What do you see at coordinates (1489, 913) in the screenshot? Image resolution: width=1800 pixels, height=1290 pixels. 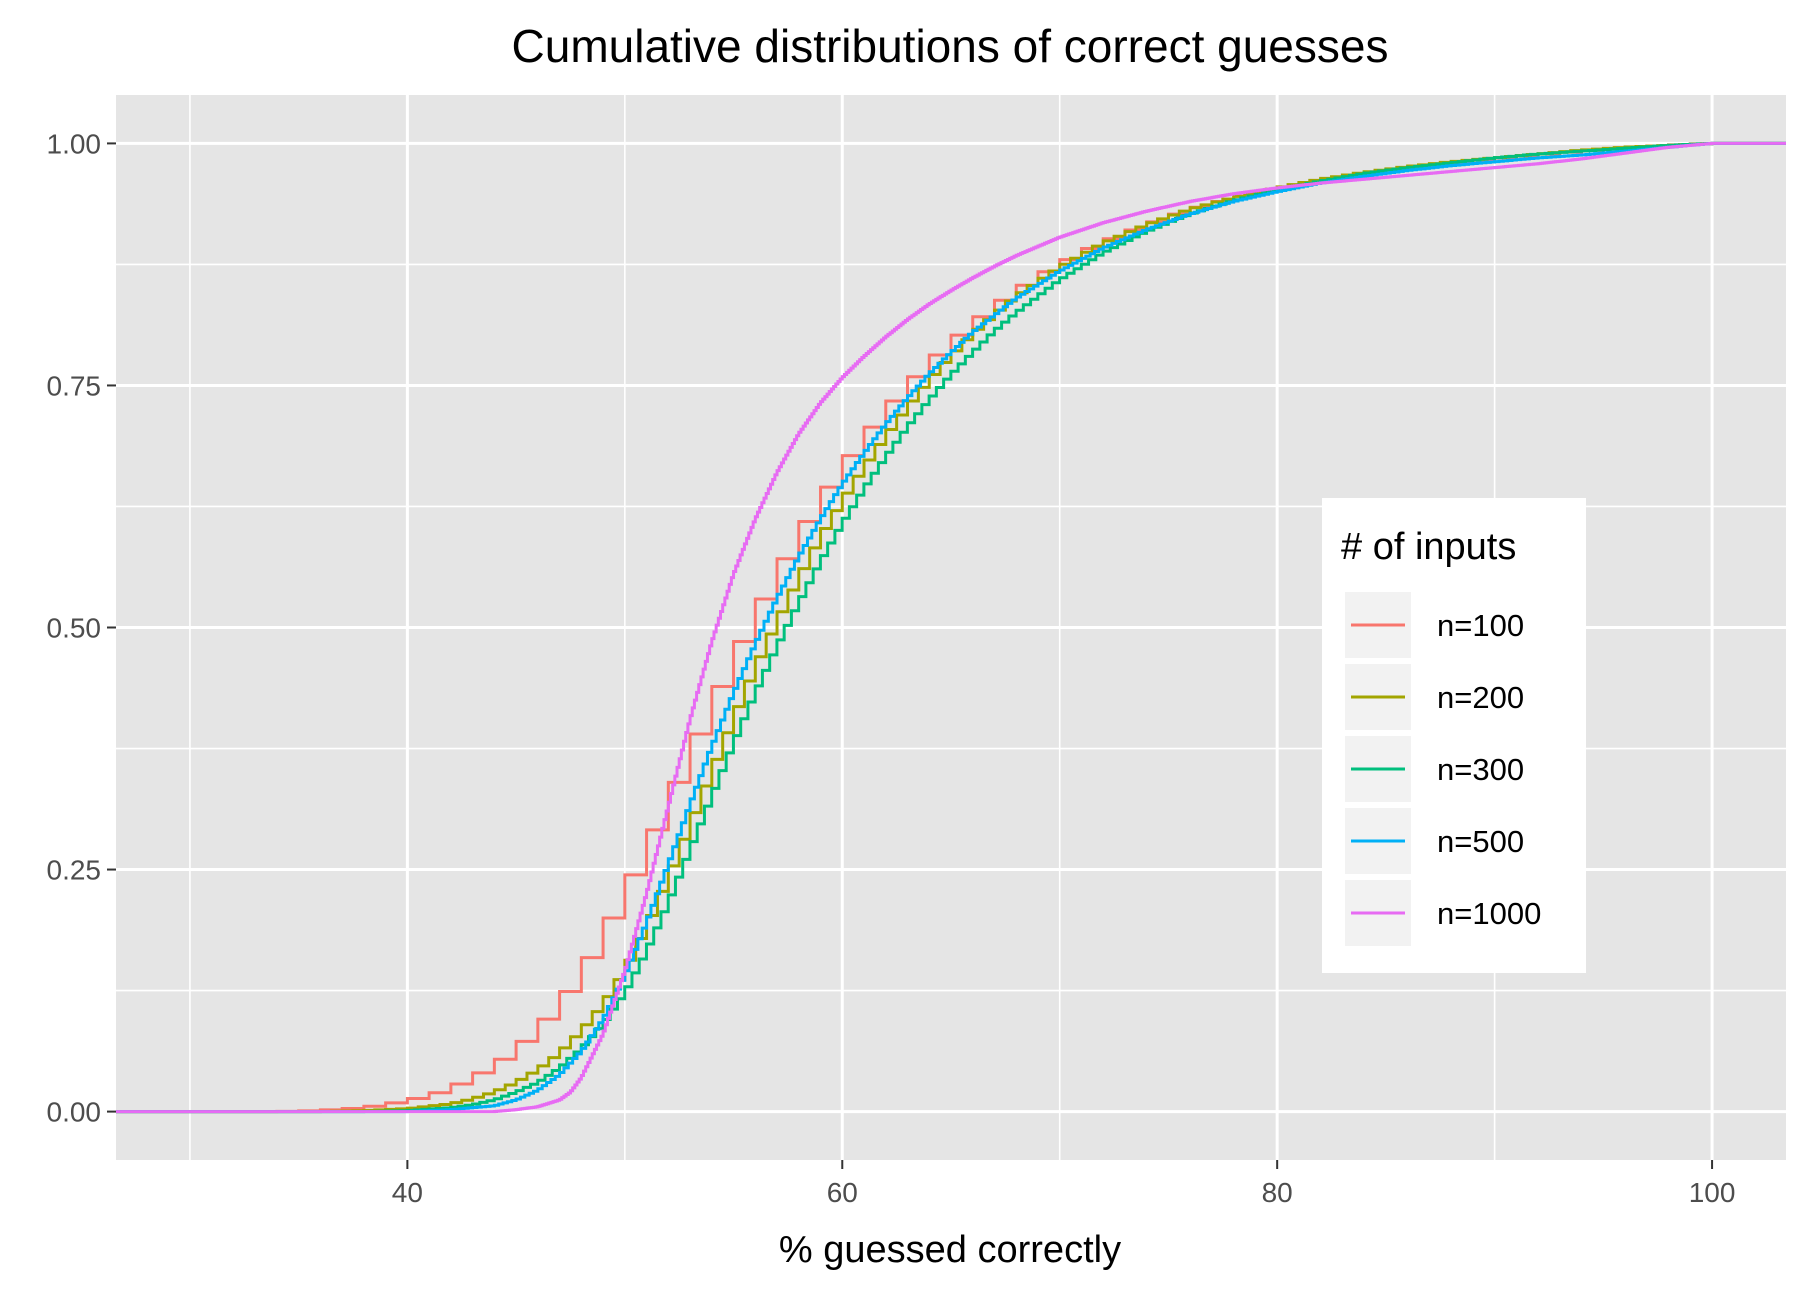 I see `legend-label: n=1000` at bounding box center [1489, 913].